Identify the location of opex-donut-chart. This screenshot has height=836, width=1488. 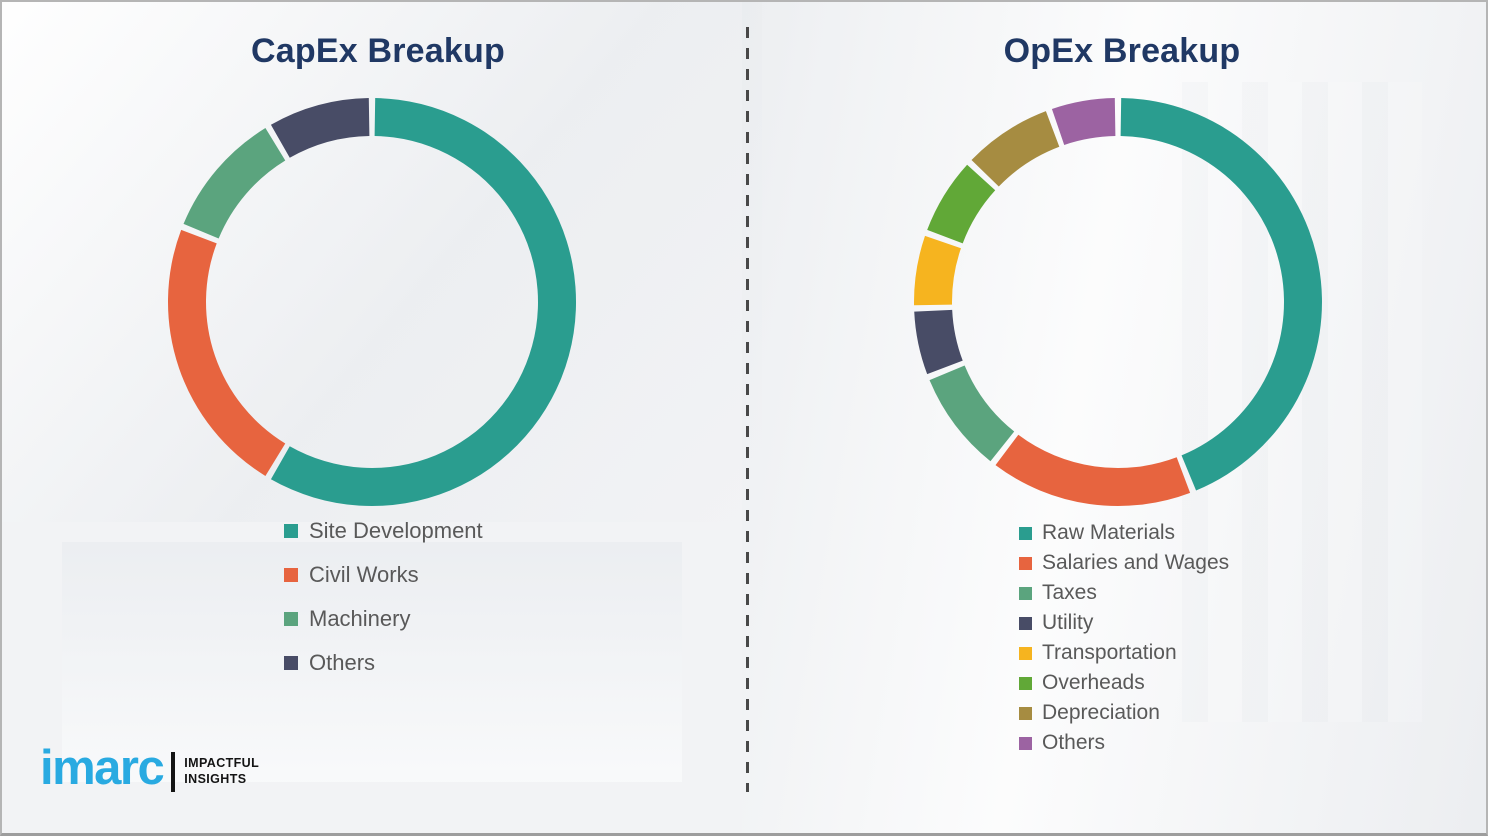
(1118, 302).